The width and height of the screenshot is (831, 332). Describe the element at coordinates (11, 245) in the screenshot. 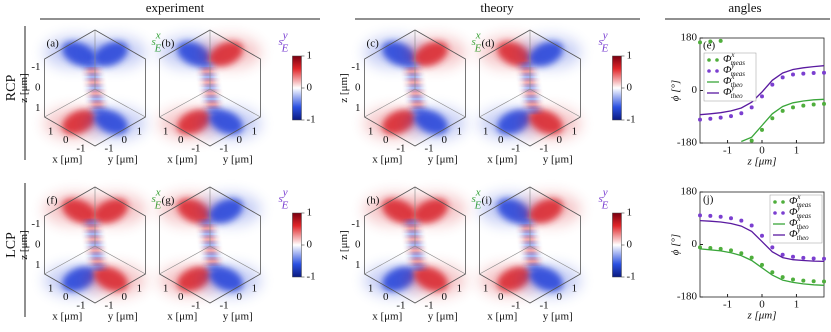

I see `row-label: LCP` at that location.